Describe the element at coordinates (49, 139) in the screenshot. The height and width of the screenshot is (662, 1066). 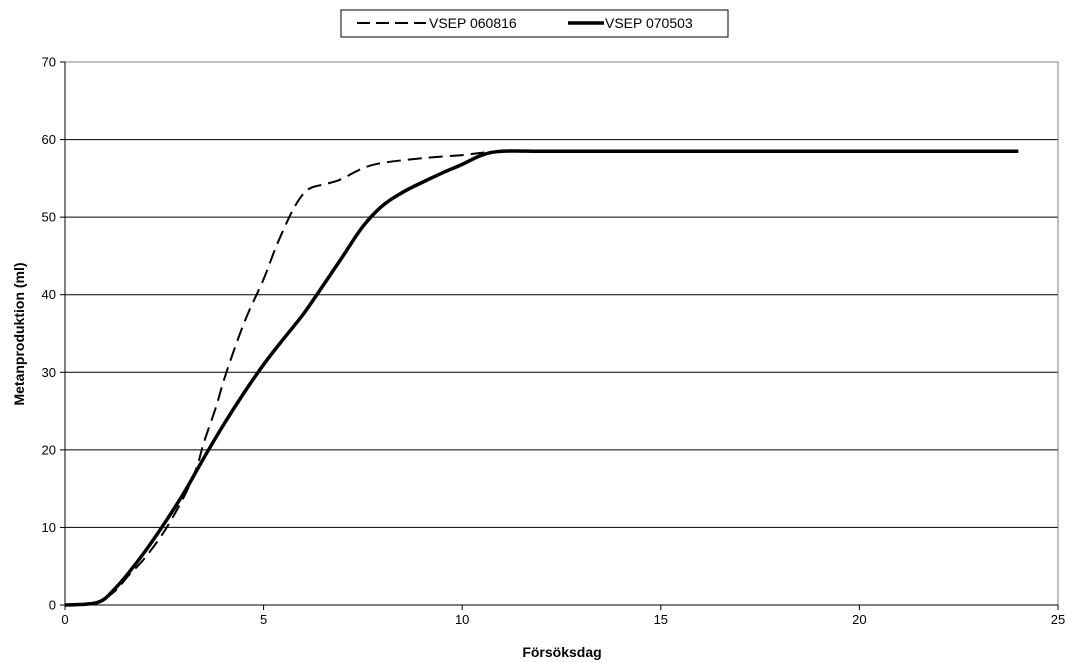
I see `y-tick-label-60: 60` at that location.